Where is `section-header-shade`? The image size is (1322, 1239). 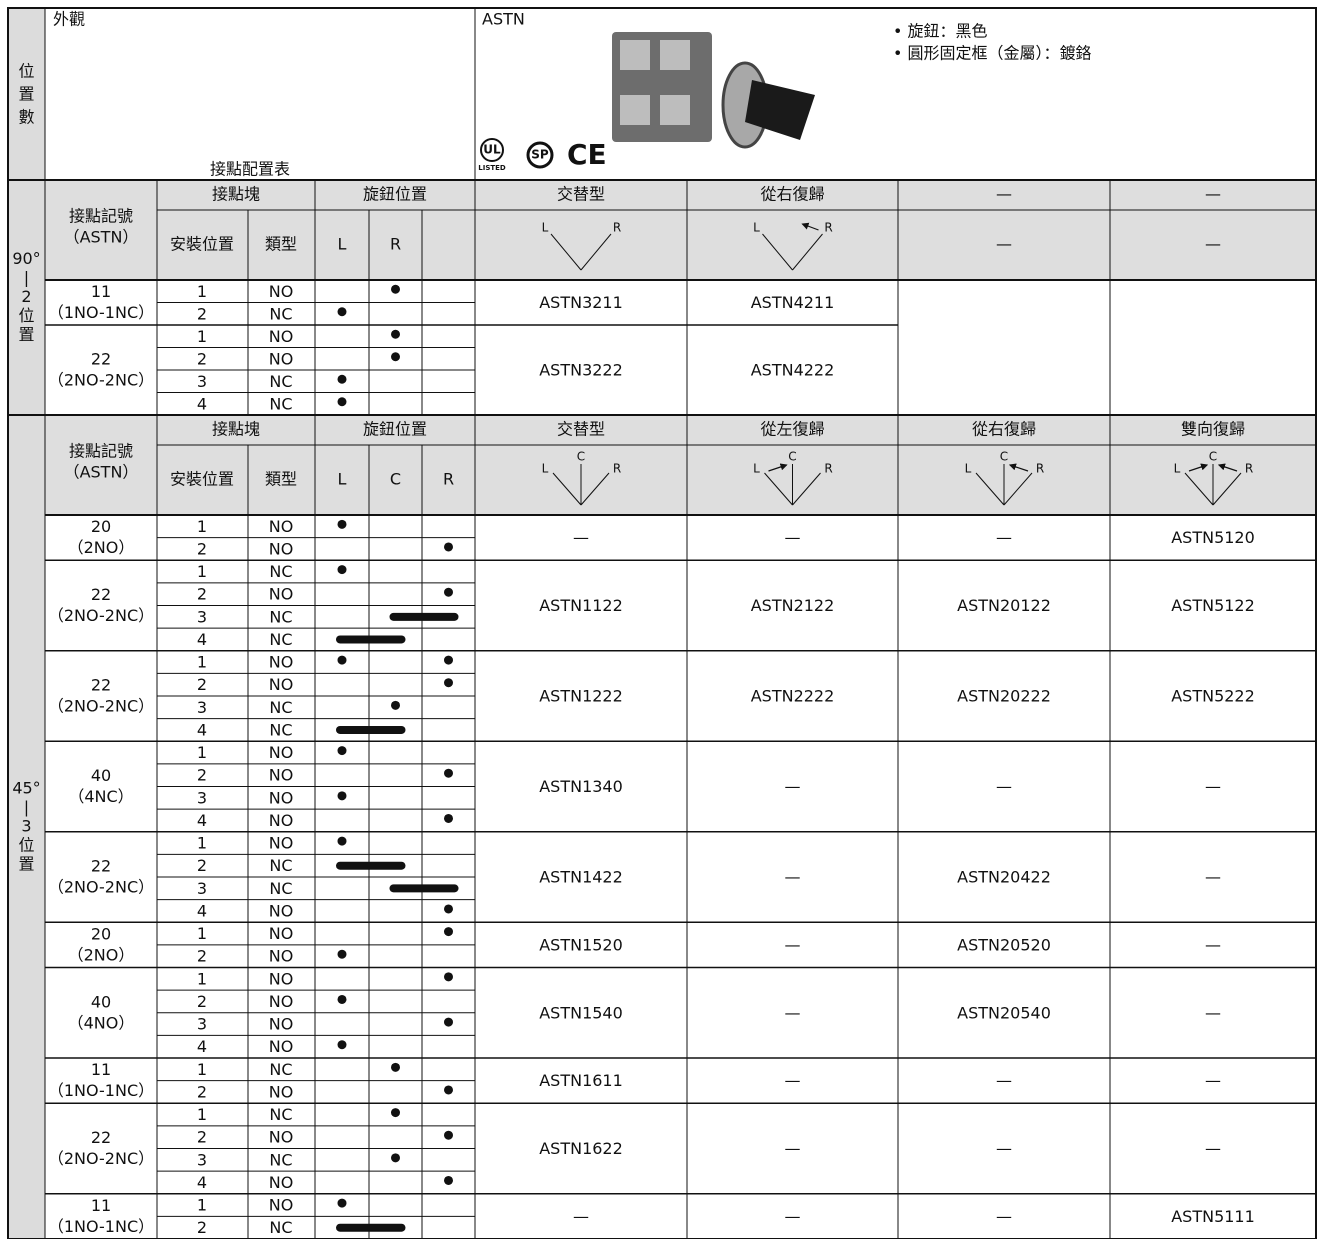 section-header-shade is located at coordinates (680, 465).